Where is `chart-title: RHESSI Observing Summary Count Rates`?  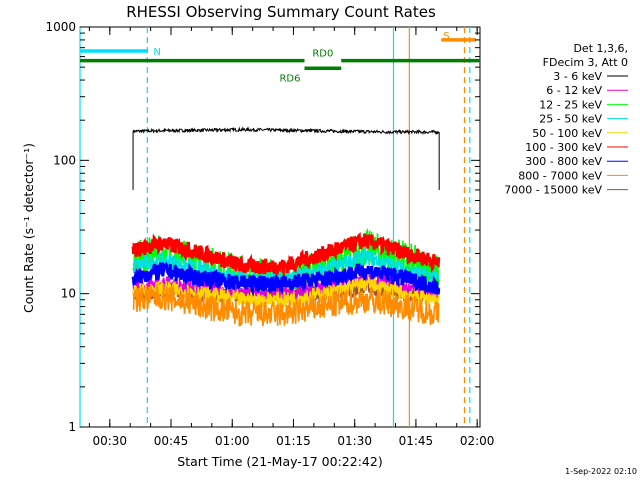
chart-title: RHESSI Observing Summary Count Rates is located at coordinates (281, 12).